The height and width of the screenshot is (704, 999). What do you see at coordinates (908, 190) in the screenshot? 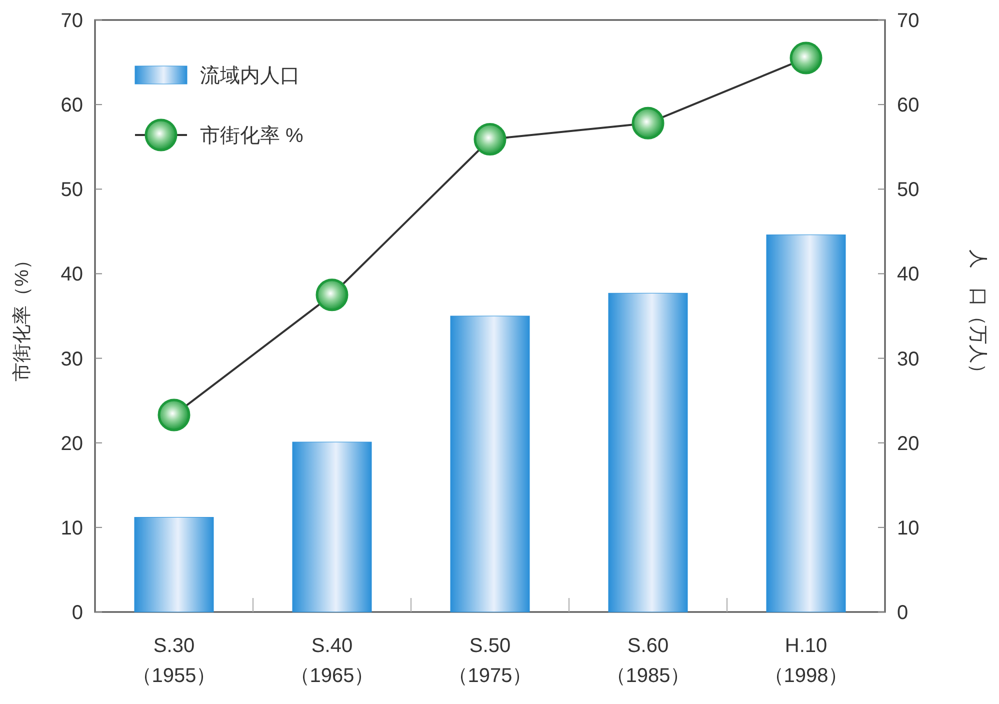
I see `y2-tick-label: 50` at bounding box center [908, 190].